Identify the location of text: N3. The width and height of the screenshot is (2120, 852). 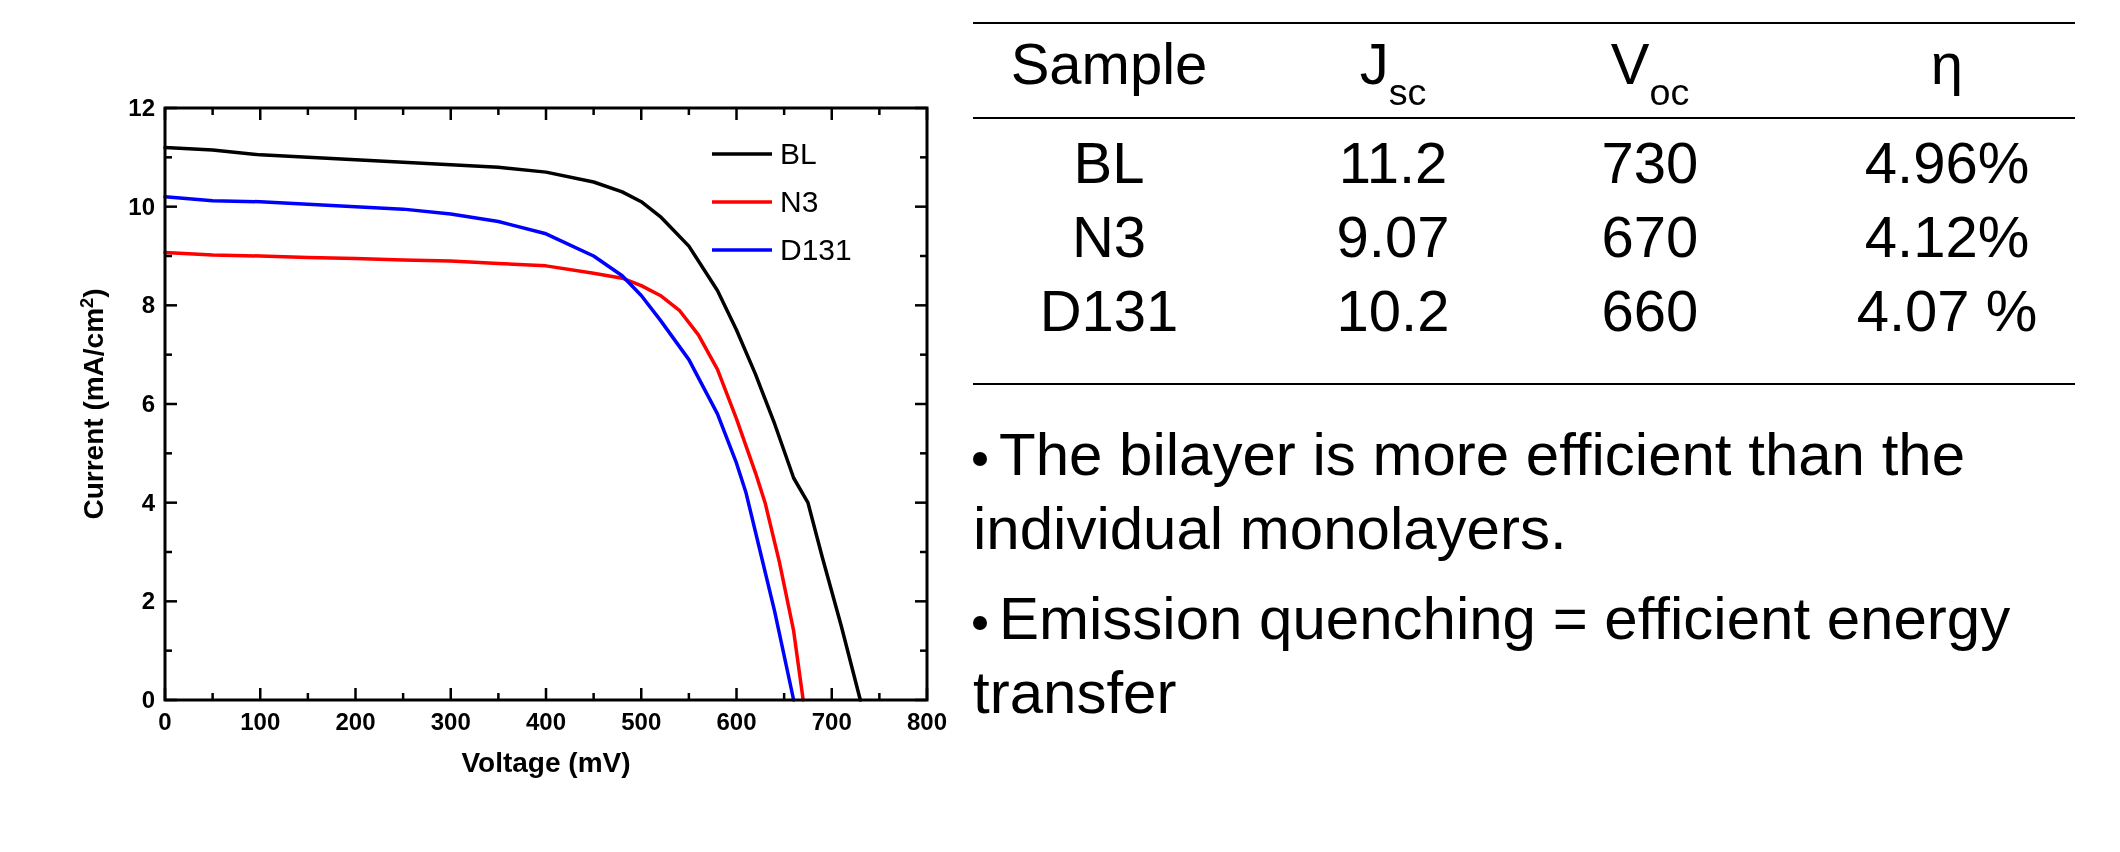
(1109, 236).